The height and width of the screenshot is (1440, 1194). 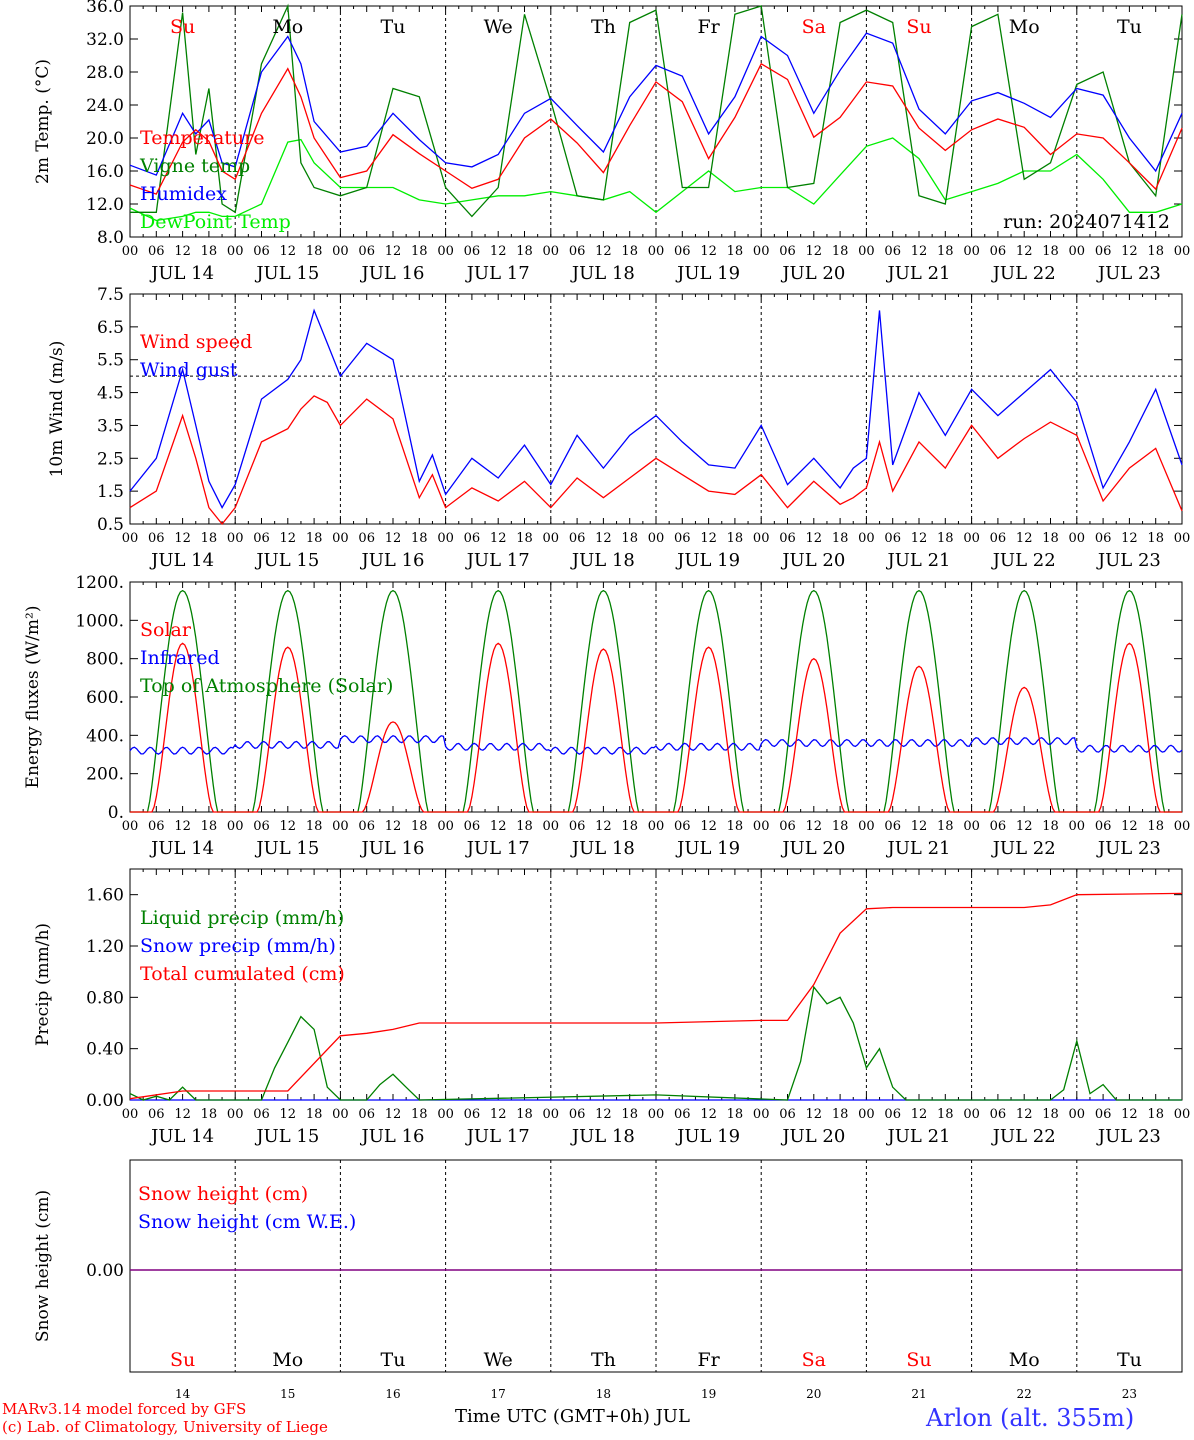 I want to click on weekday-label: We, so click(x=498, y=1360).